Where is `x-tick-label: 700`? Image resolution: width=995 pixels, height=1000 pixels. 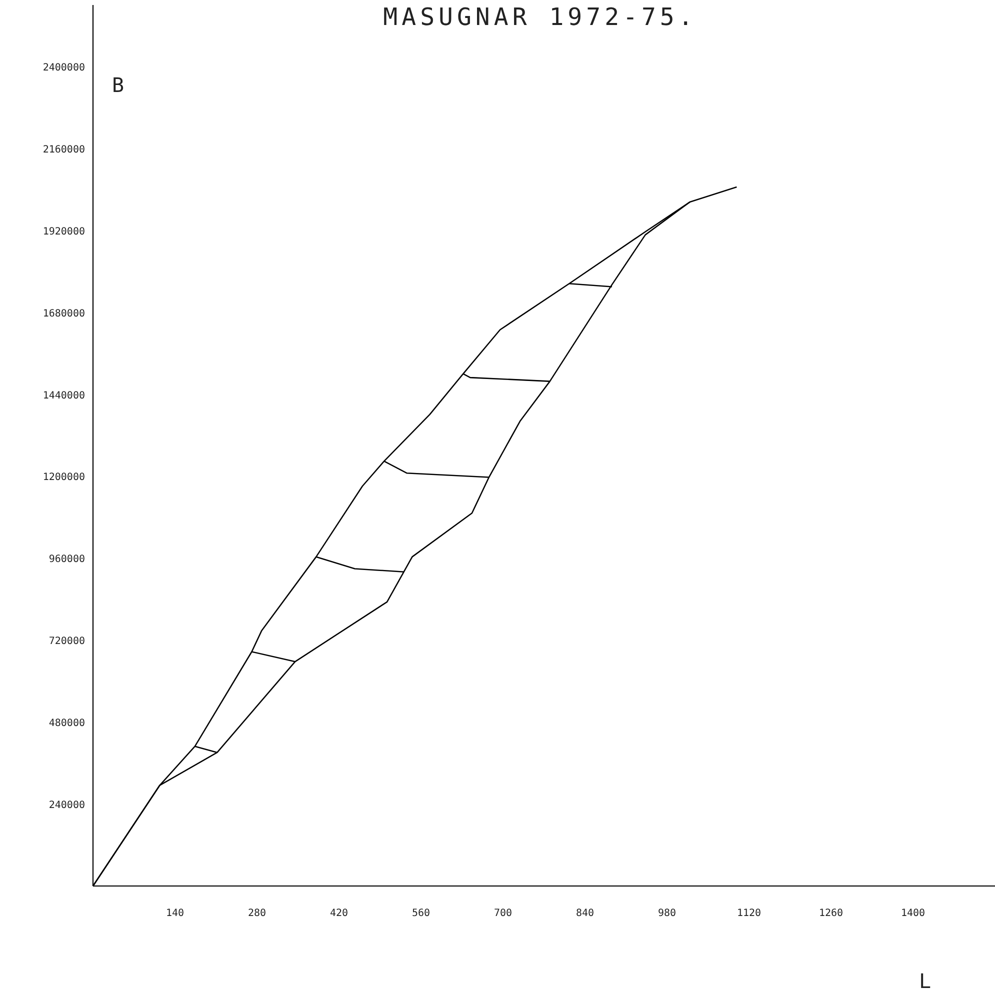
x-tick-label: 700 is located at coordinates (503, 913).